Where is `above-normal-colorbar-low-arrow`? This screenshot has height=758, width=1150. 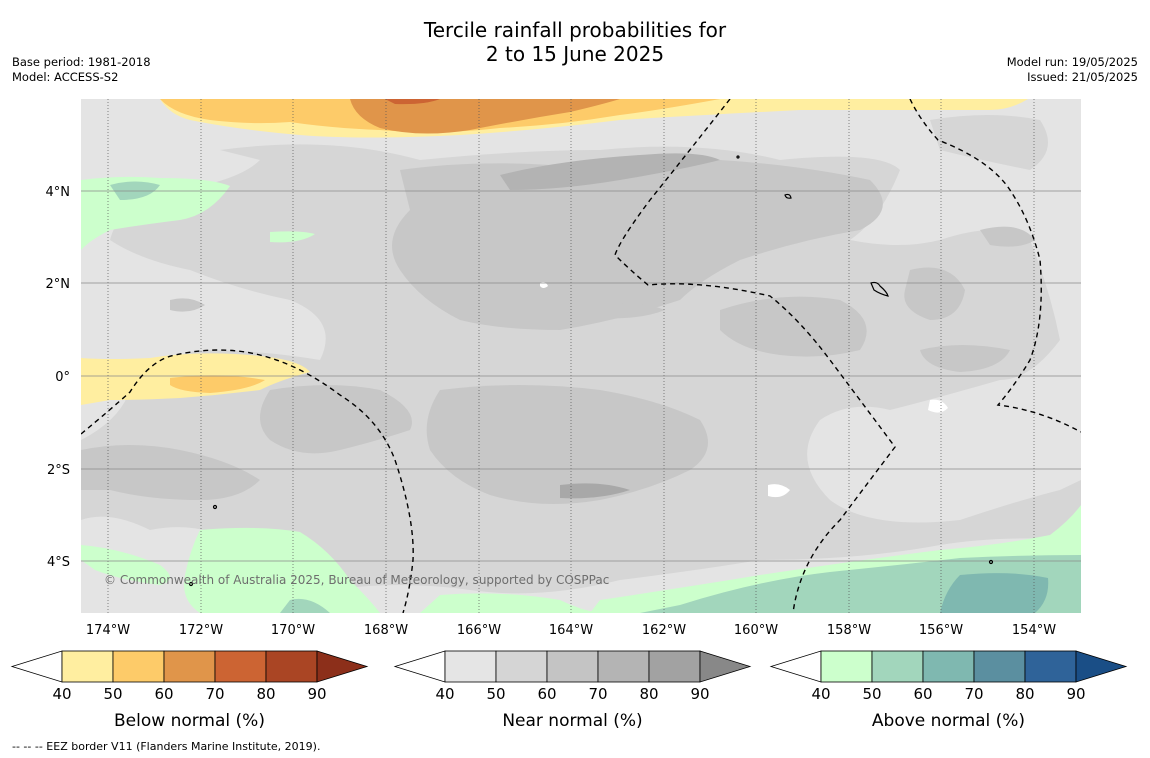
above-normal-colorbar-low-arrow is located at coordinates (795, 666).